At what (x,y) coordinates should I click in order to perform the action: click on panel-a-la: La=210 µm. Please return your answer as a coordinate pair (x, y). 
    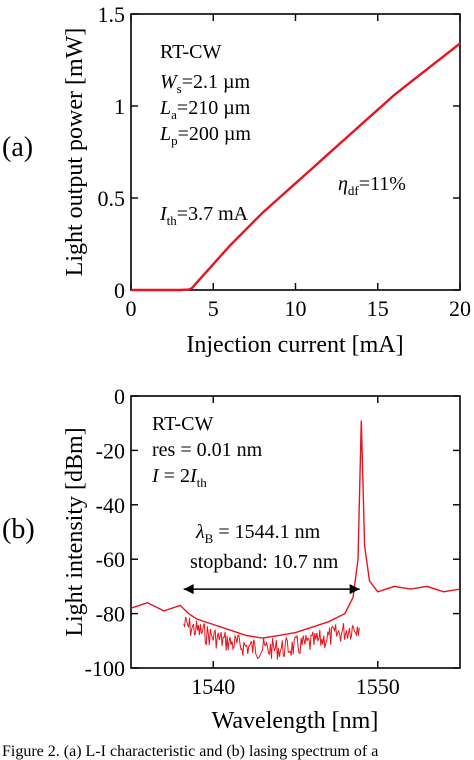
    Looking at the image, I should click on (205, 109).